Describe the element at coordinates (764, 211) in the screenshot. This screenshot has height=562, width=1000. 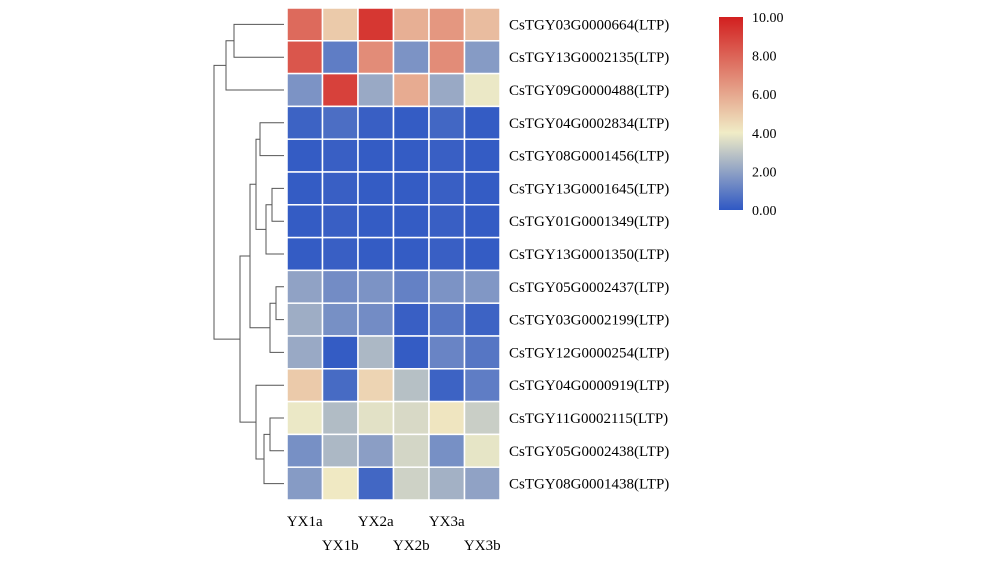
I see `color-scale-tick: 0.00` at that location.